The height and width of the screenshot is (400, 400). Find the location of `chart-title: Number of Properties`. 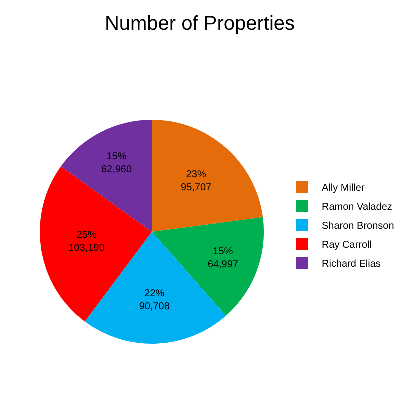

chart-title: Number of Properties is located at coordinates (200, 24).